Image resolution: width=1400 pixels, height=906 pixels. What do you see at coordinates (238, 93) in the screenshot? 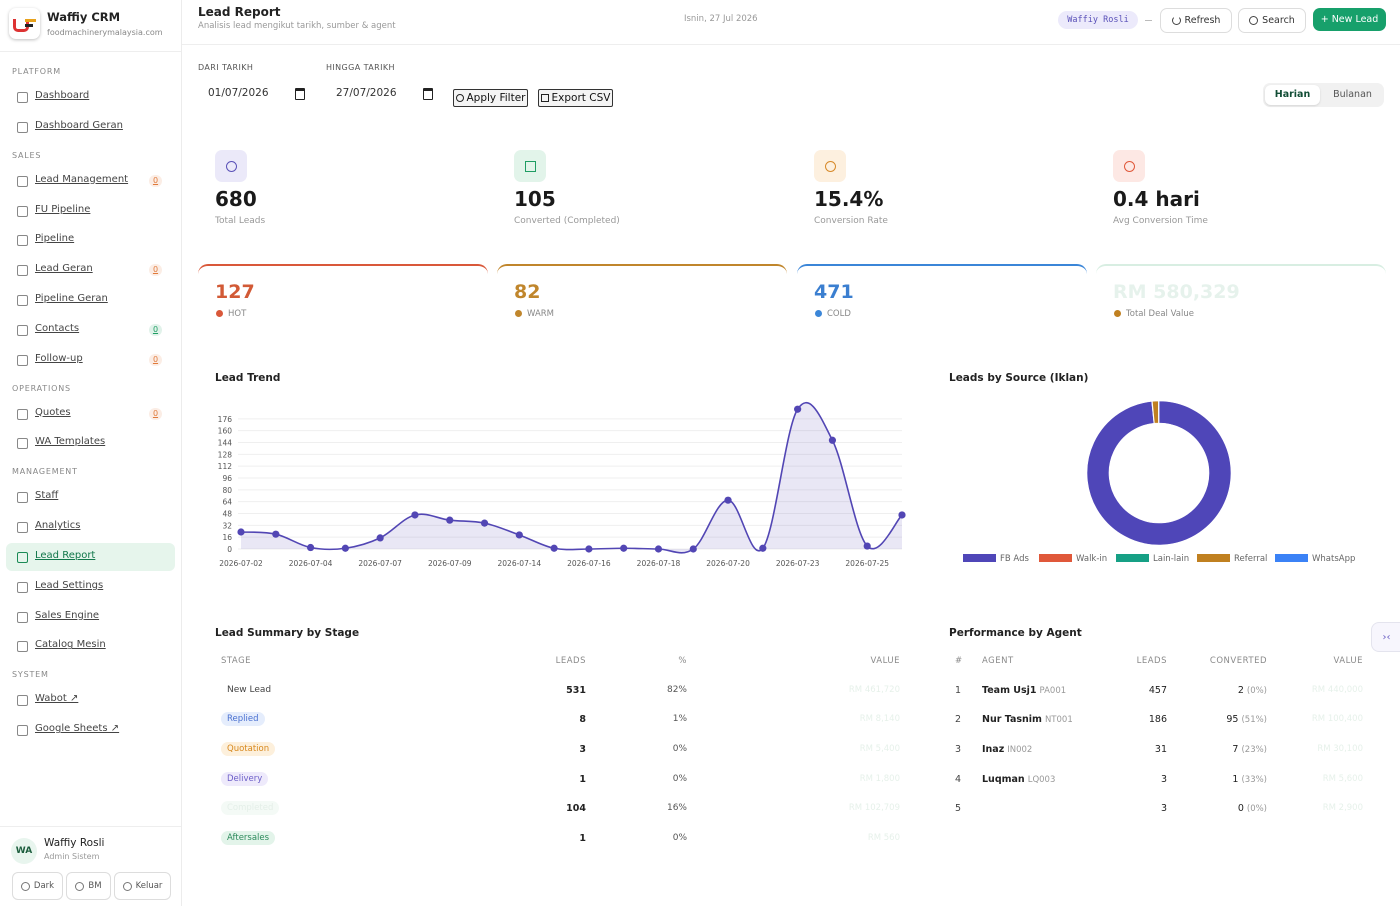
I see `date-input: 01/07/2026` at bounding box center [238, 93].